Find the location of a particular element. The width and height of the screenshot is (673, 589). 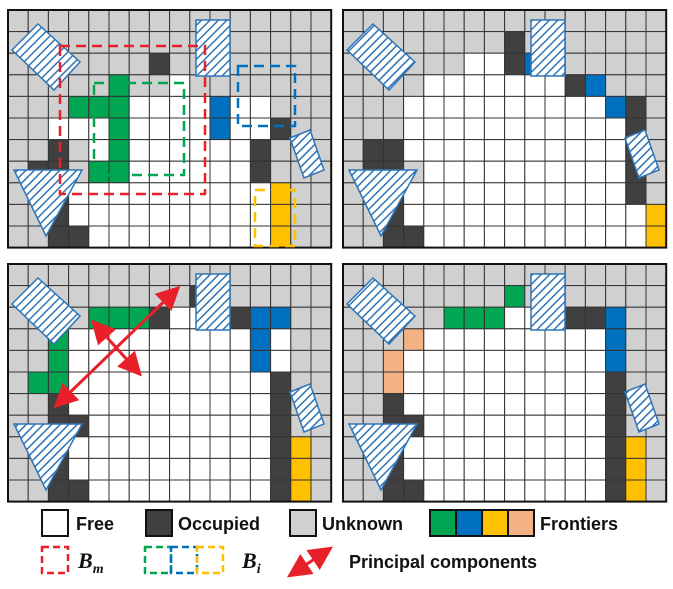

obstacle-rectangle-left is located at coordinates (46, 57).